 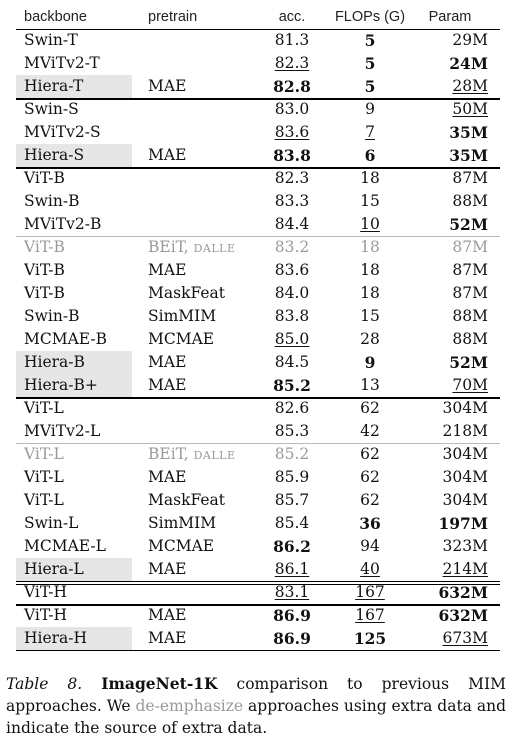 I want to click on param-cell: 673M, so click(x=465, y=638).